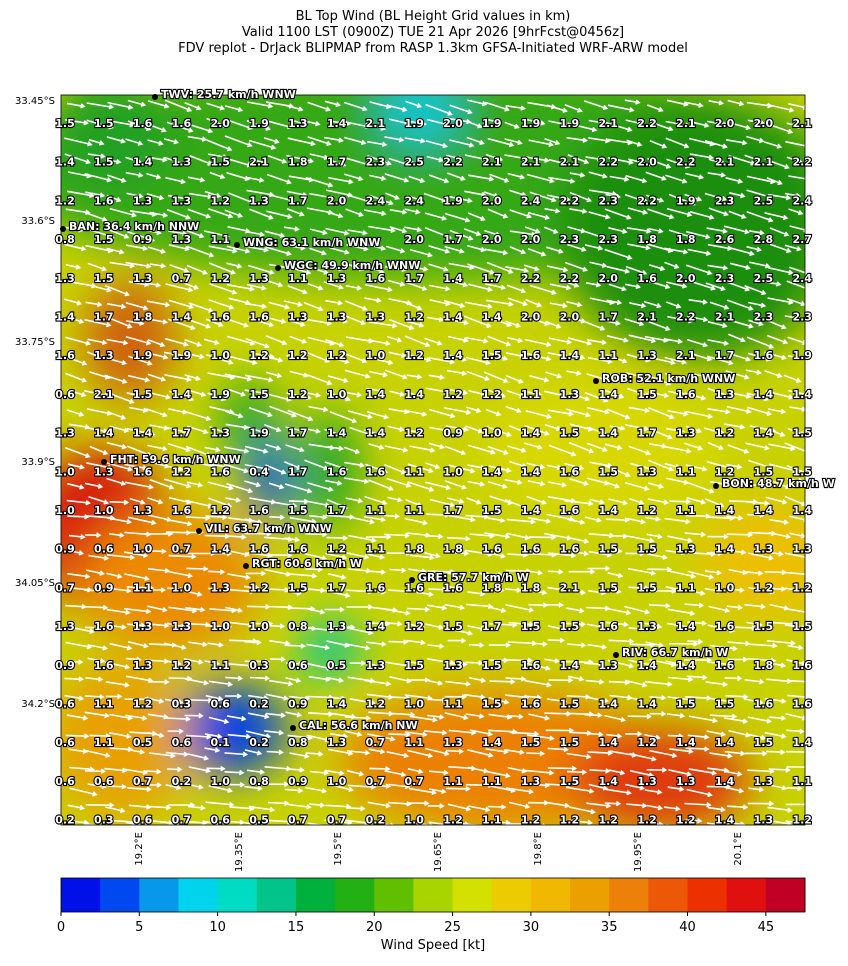  Describe the element at coordinates (668, 378) in the screenshot. I see `station-label: ROB: 52.1 km/h WNW` at that location.